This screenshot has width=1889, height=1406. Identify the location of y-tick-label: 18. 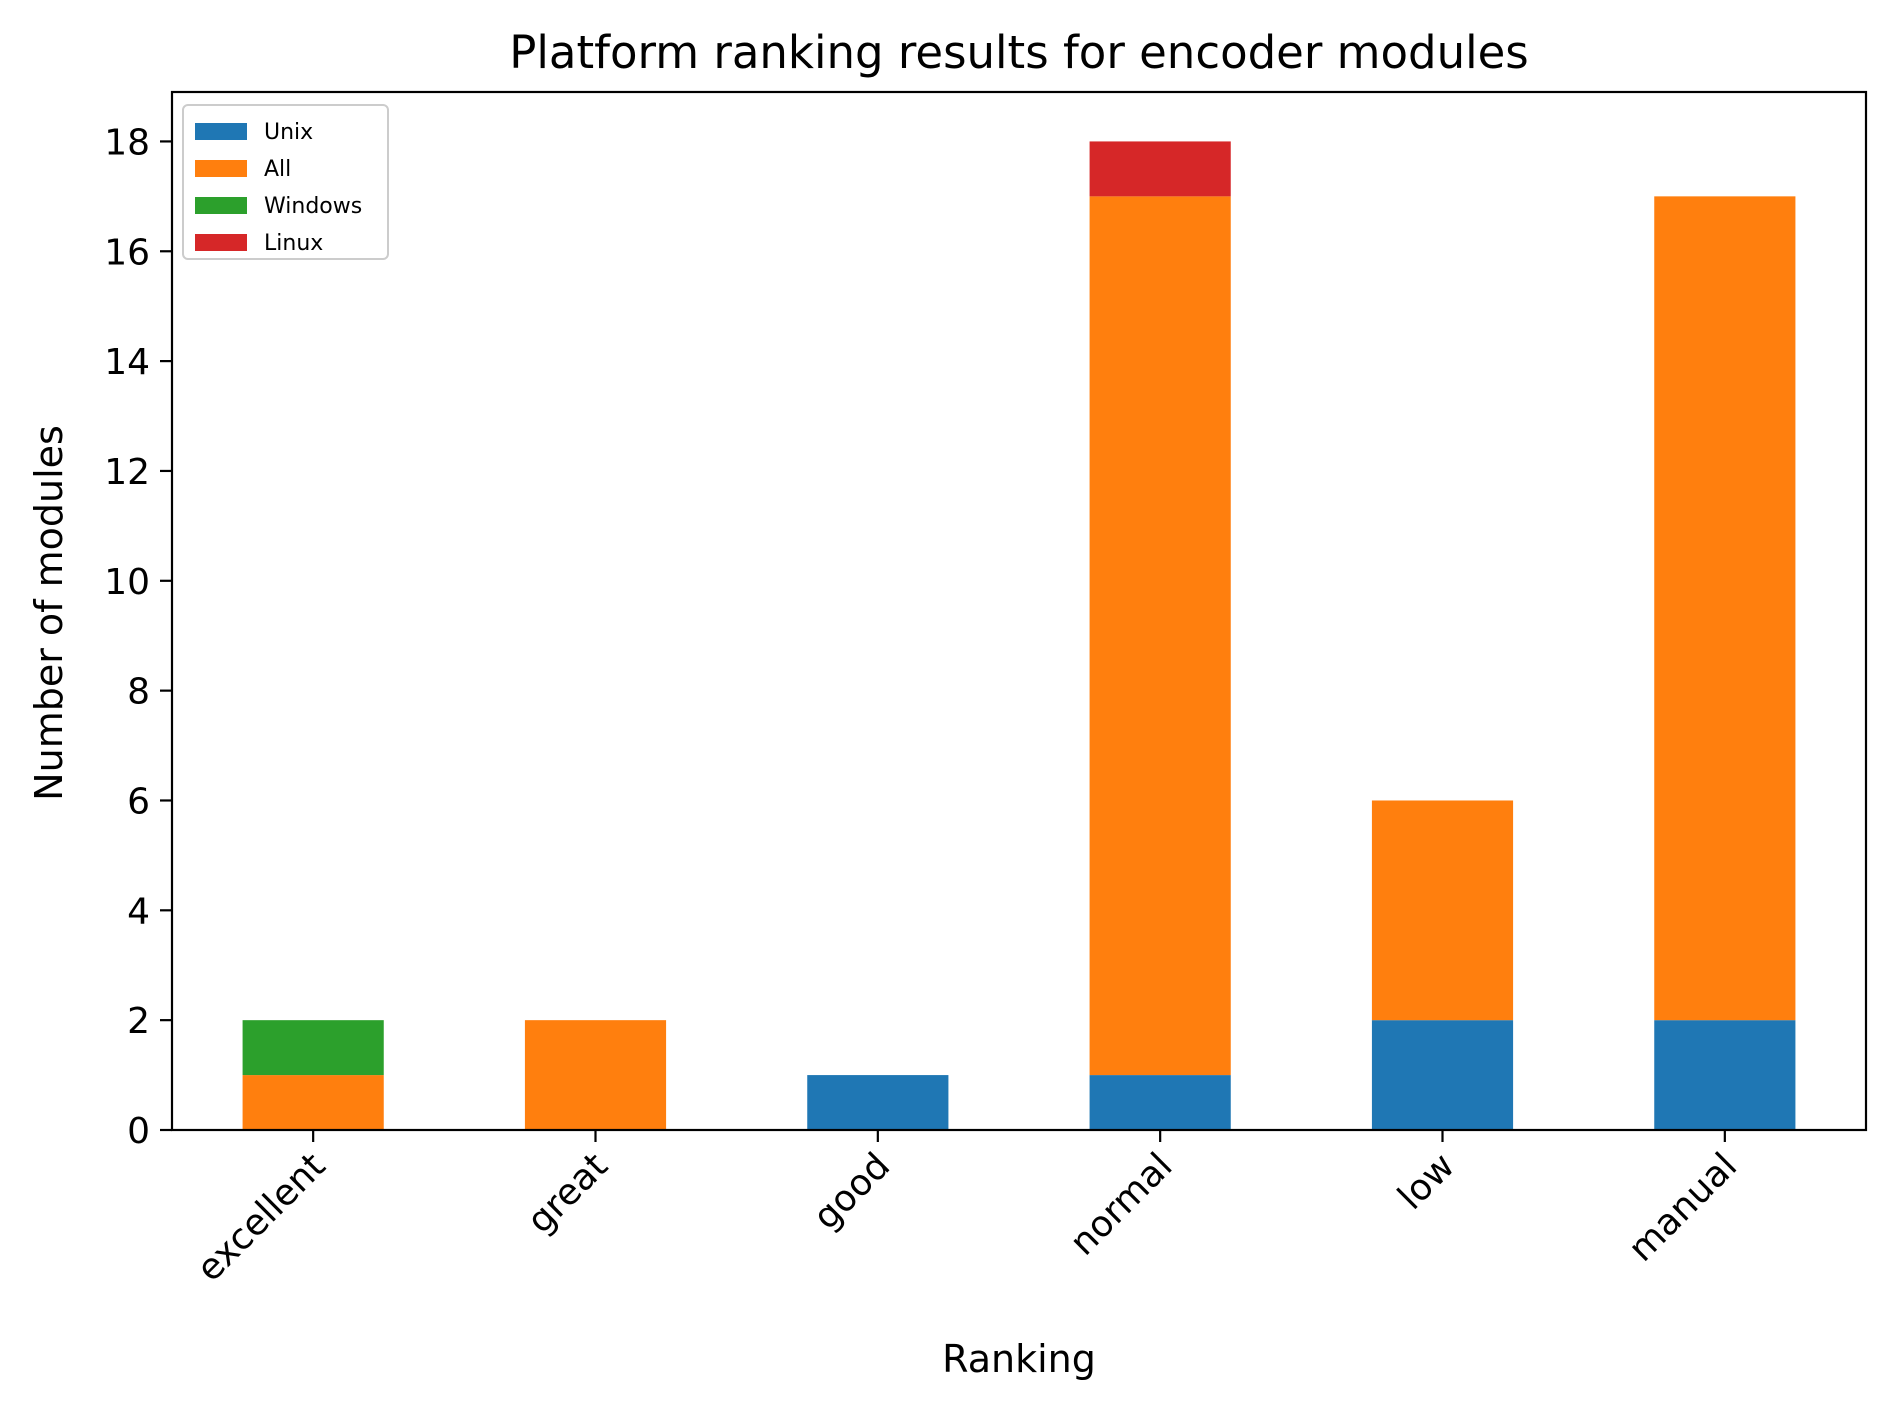
(127, 142).